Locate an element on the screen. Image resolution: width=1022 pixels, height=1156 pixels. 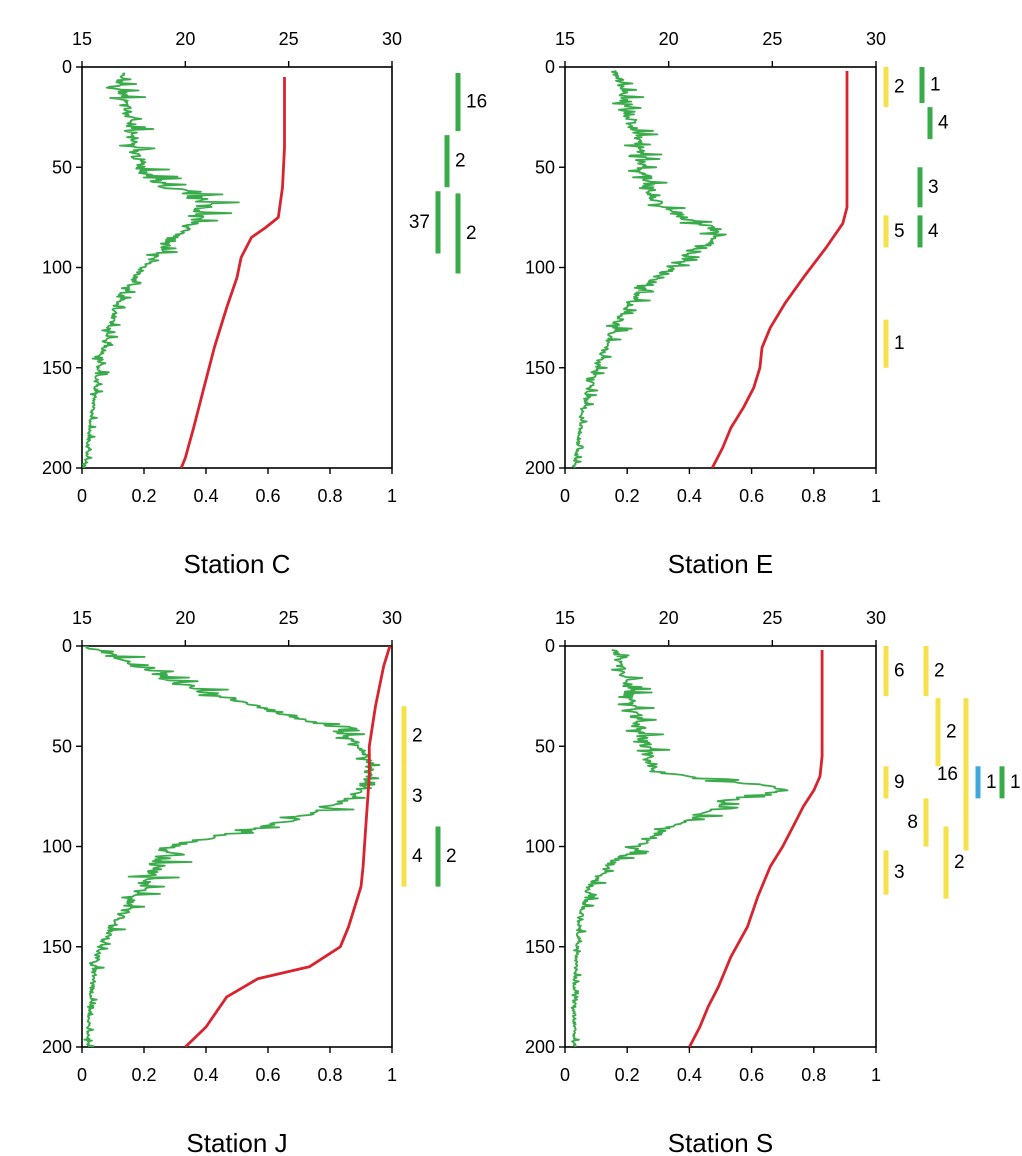
depth-range-label: 6 is located at coordinates (899, 671).